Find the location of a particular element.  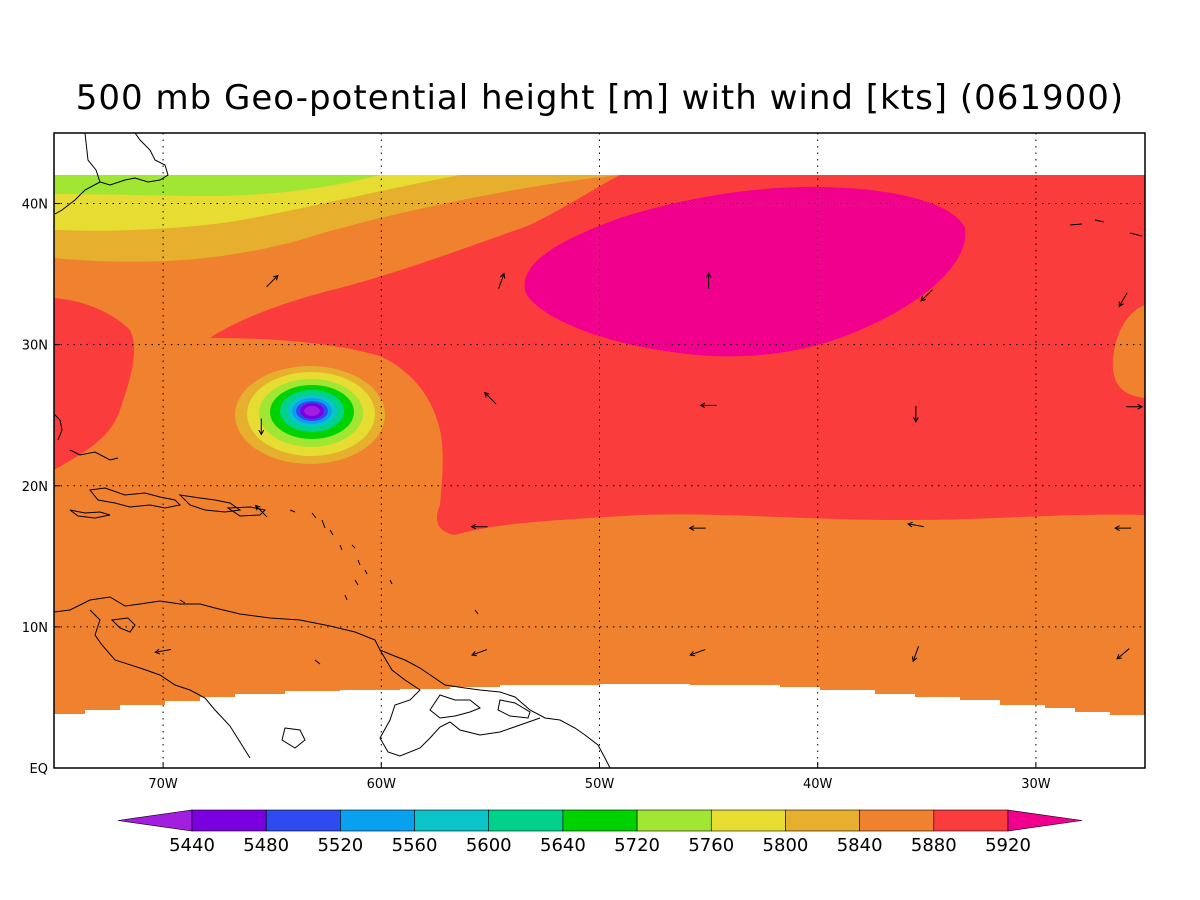

y-tick-label: EQ is located at coordinates (39, 769).